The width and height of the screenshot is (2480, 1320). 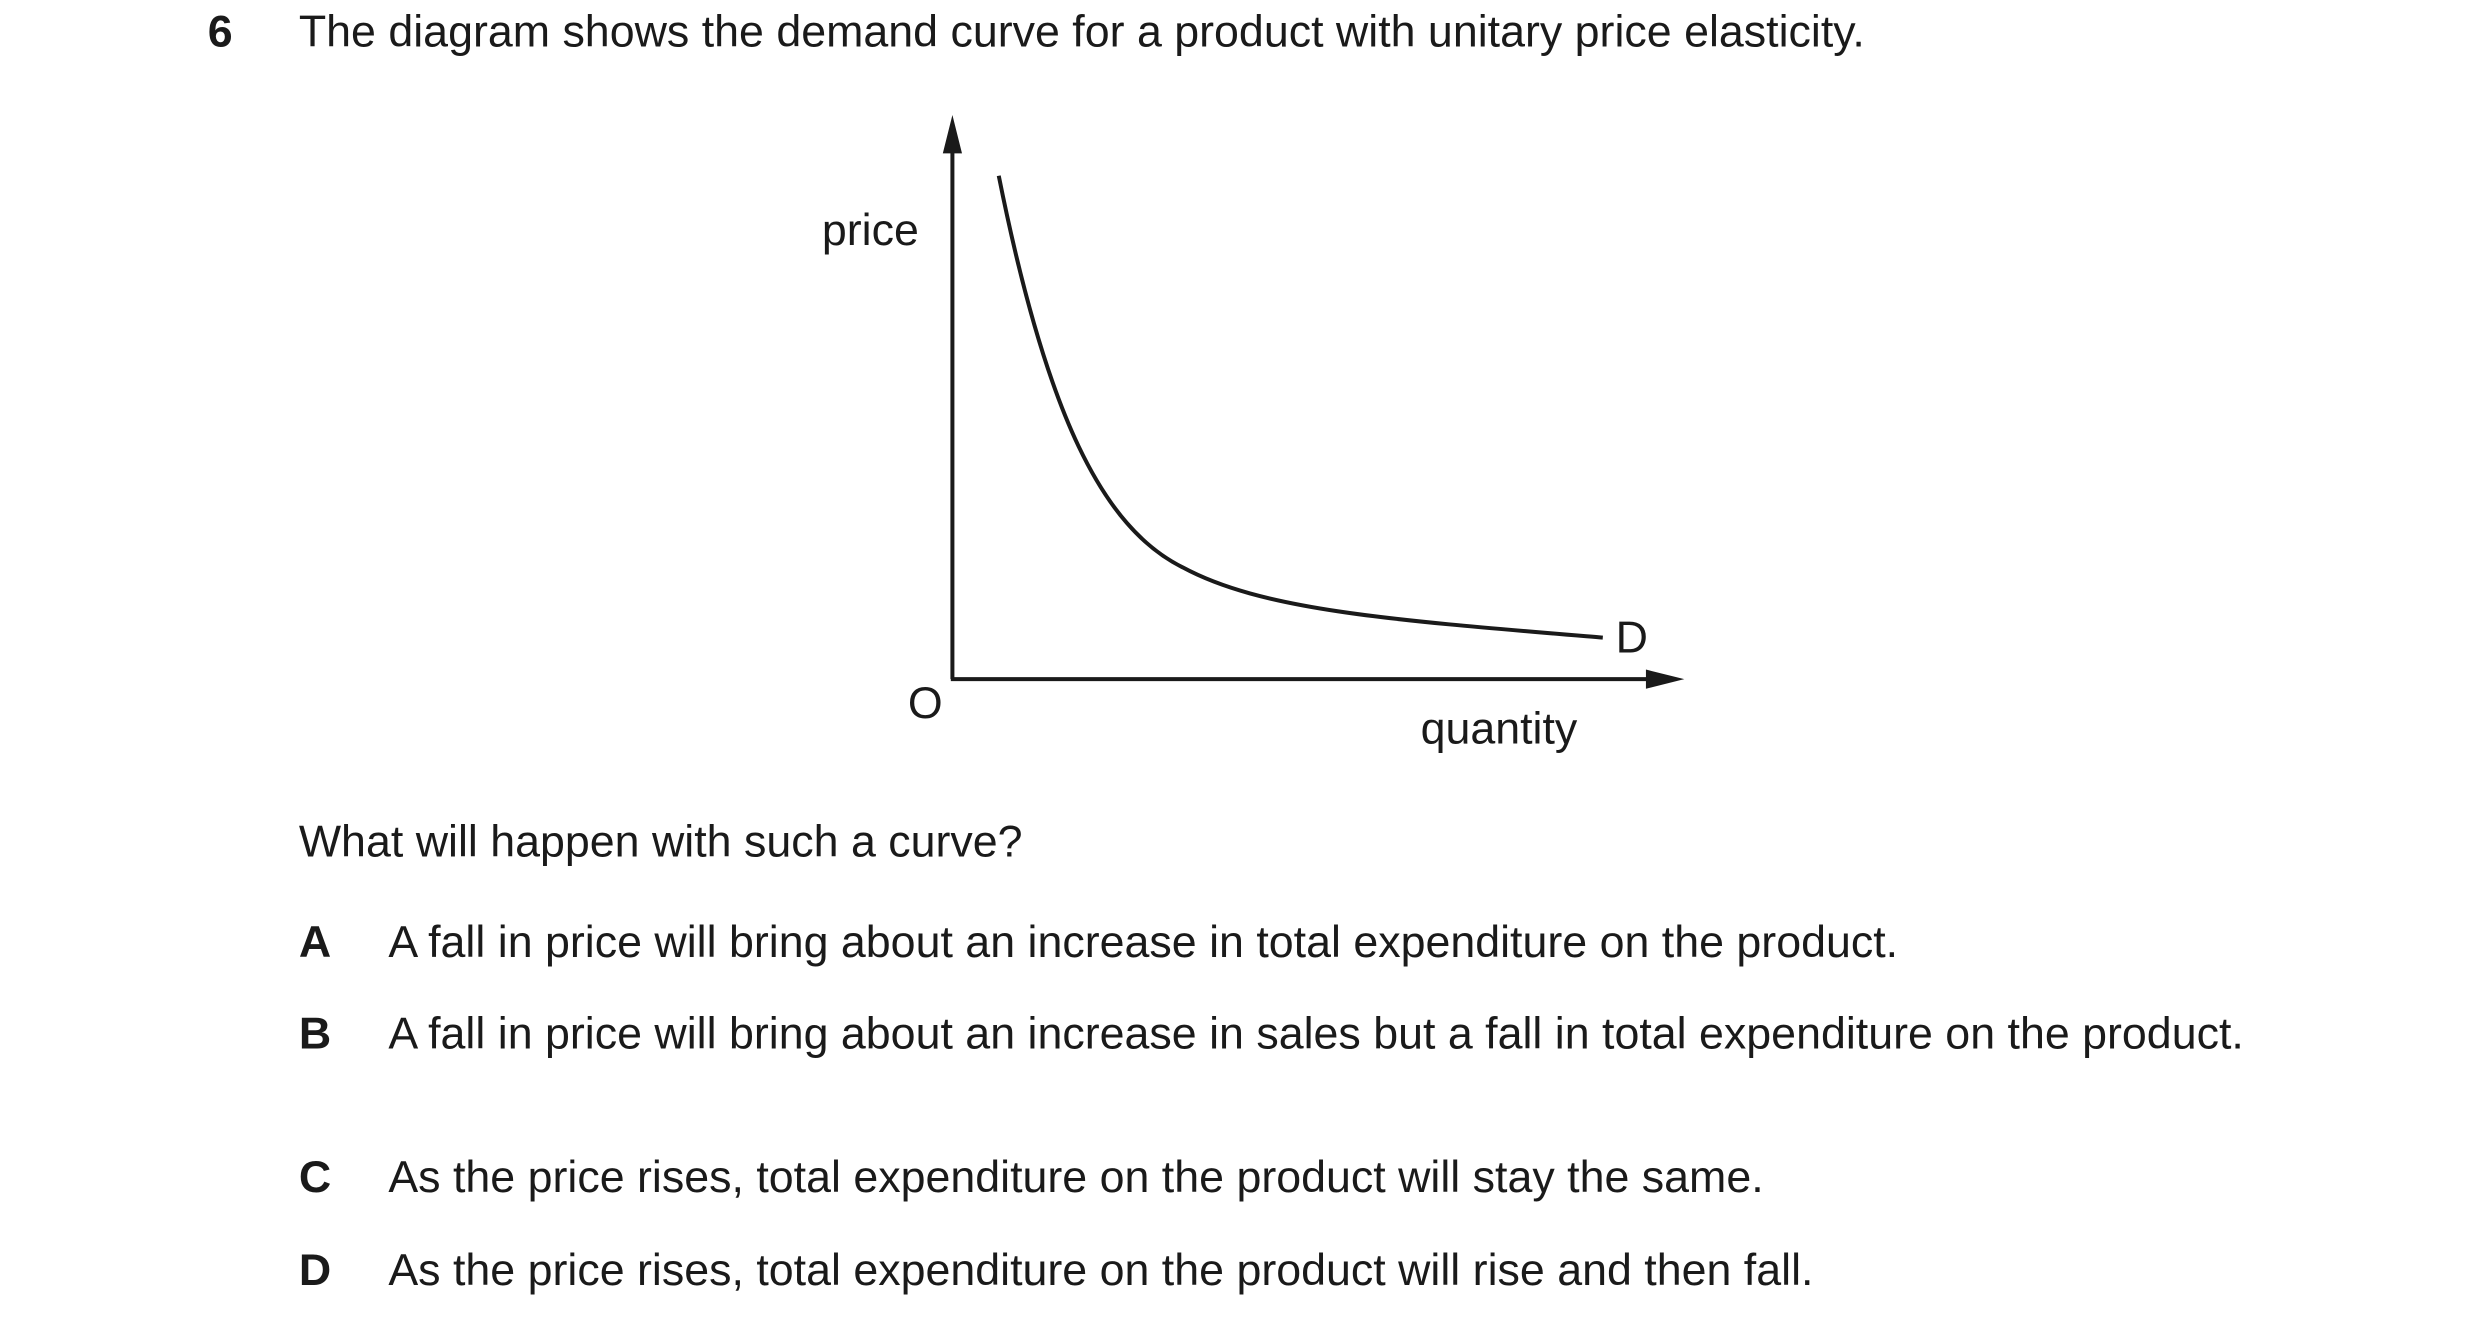 I want to click on x-axis-label: quantity, so click(x=1499, y=729).